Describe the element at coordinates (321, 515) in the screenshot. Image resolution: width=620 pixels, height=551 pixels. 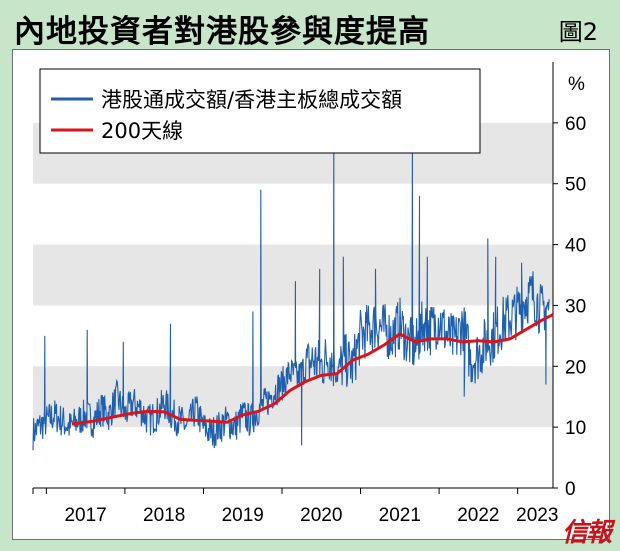
I see `x-tick-label: 2020` at that location.